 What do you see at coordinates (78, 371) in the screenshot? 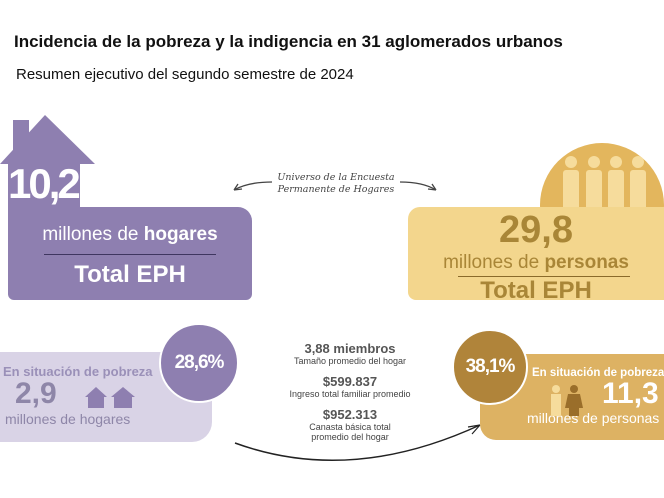
I see `households-poverty-label: En situación de pobreza` at bounding box center [78, 371].